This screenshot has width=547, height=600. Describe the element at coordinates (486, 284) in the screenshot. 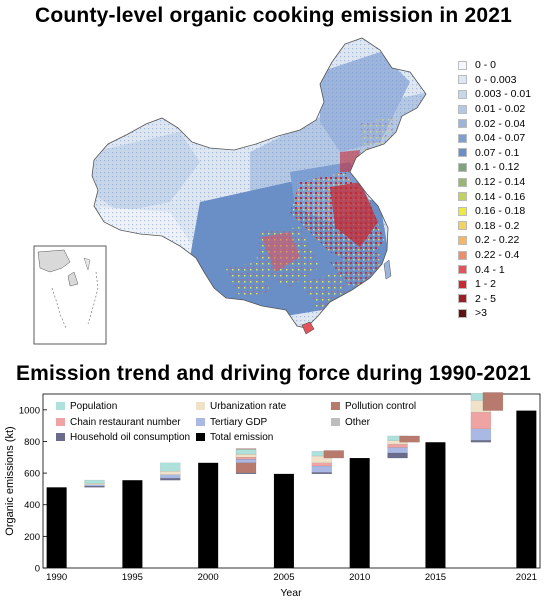

I see `map-legend-label: 1 - 2` at that location.